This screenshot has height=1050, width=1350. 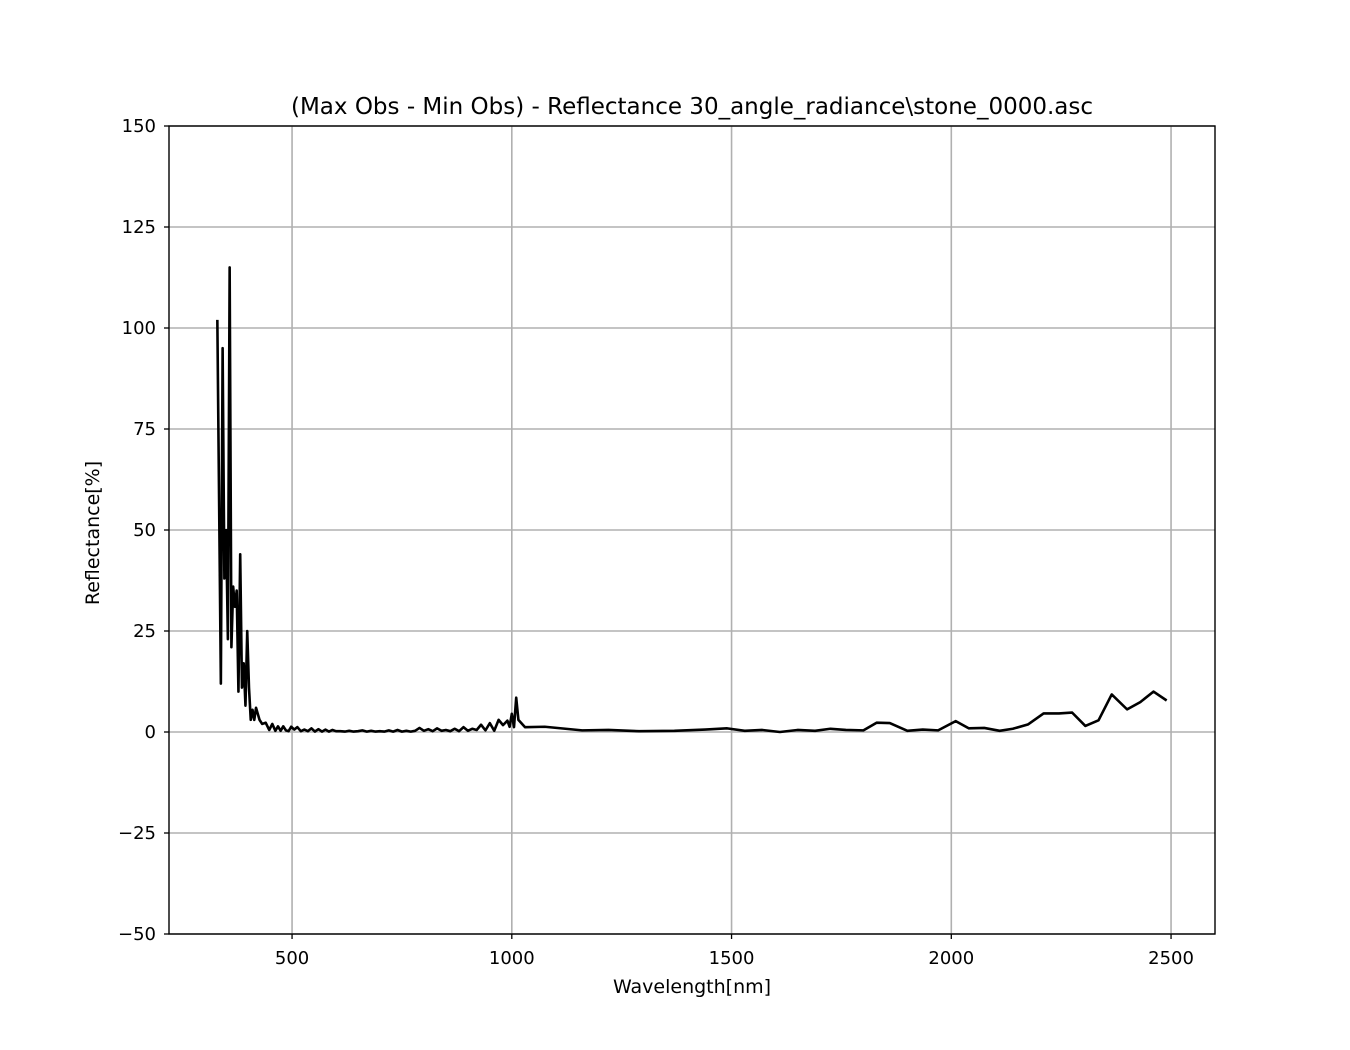 What do you see at coordinates (93, 533) in the screenshot?
I see `y-axis-label: Reflectance[%]` at bounding box center [93, 533].